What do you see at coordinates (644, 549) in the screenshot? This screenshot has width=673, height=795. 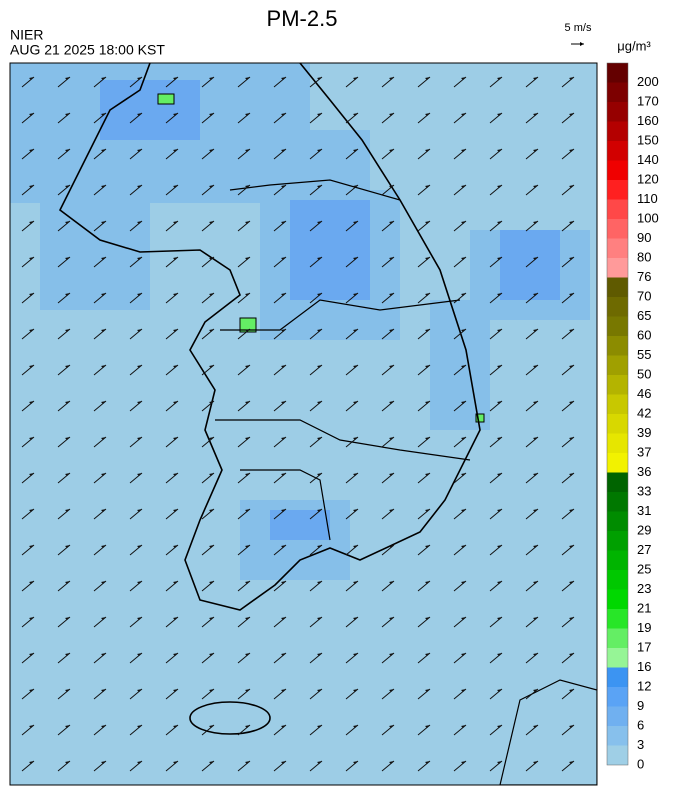 I see `colorbar-label: 27` at bounding box center [644, 549].